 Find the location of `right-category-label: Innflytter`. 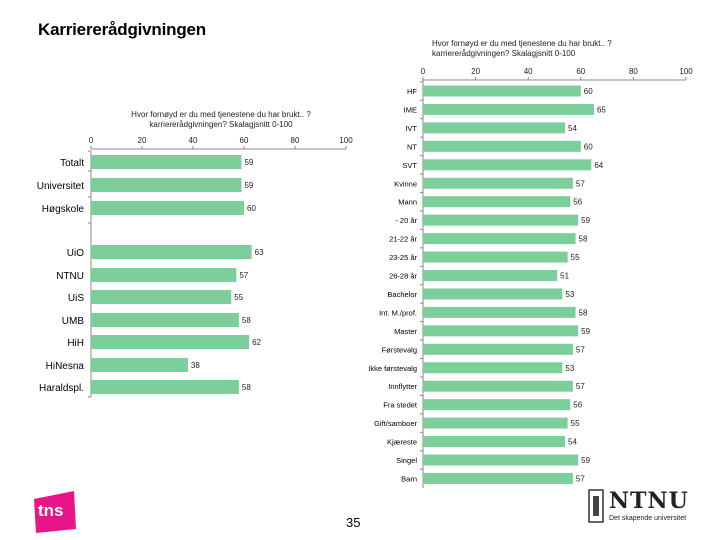

right-category-label: Innflytter is located at coordinates (402, 386).